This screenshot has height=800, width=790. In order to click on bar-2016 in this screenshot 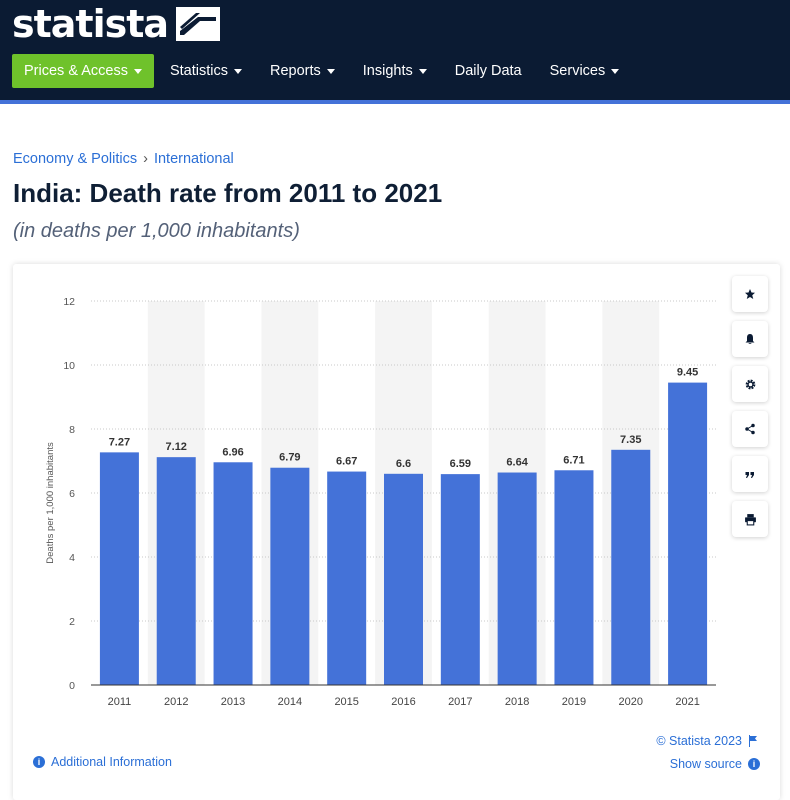, I will do `click(403, 579)`.